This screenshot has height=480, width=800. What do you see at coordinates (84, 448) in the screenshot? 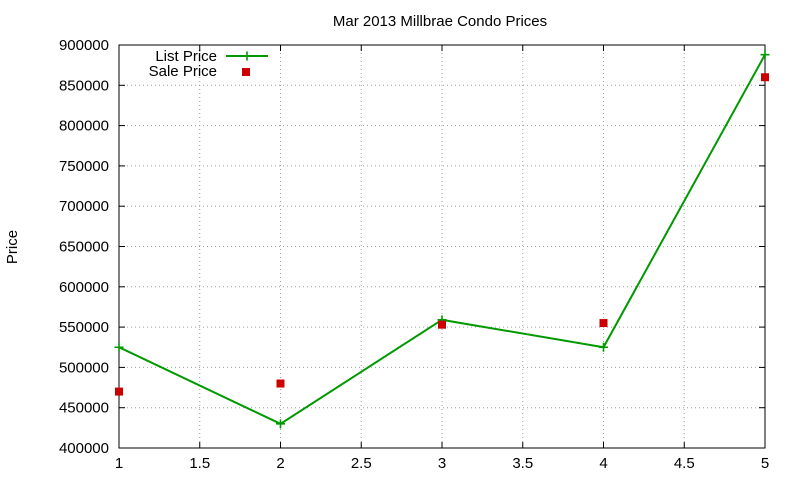
I see `y-tick-label: 400000` at bounding box center [84, 448].